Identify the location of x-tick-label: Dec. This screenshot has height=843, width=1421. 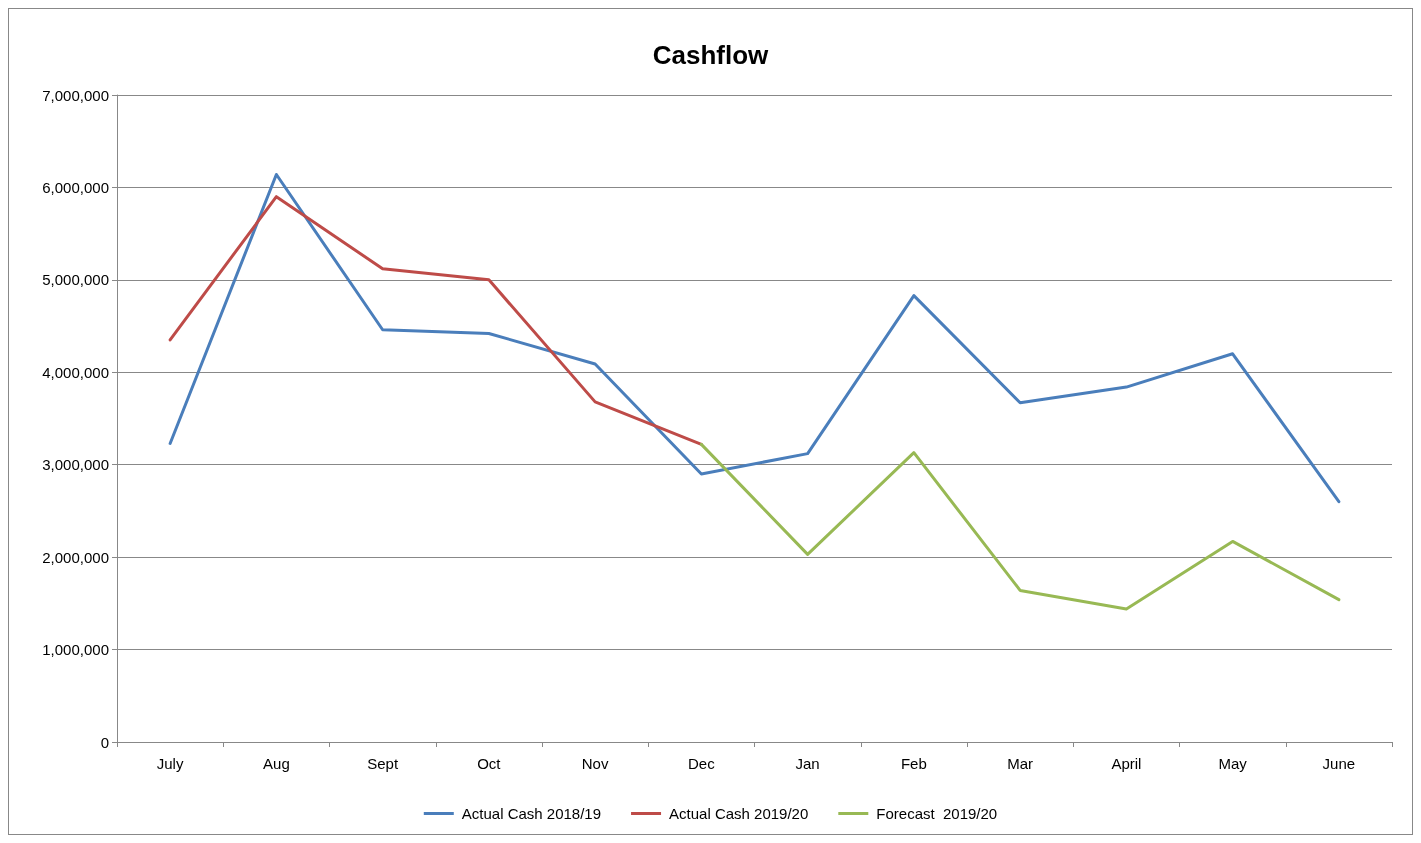
(702, 763).